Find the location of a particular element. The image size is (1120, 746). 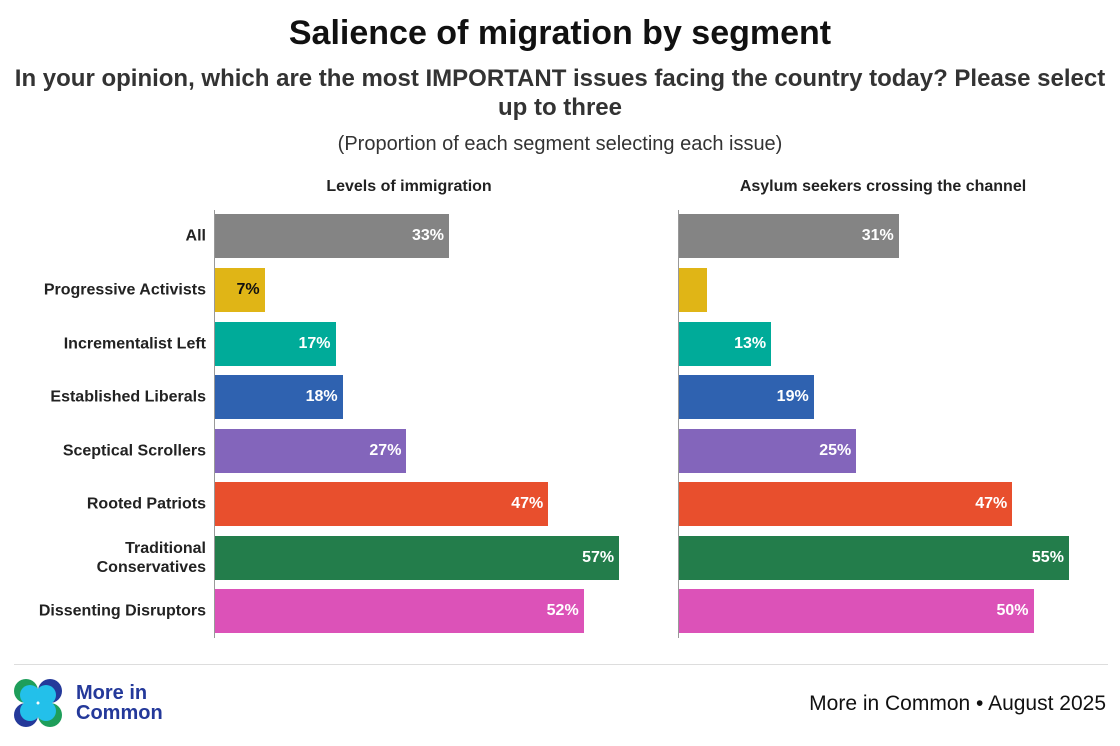

logo-text-line1: More in is located at coordinates (112, 693).